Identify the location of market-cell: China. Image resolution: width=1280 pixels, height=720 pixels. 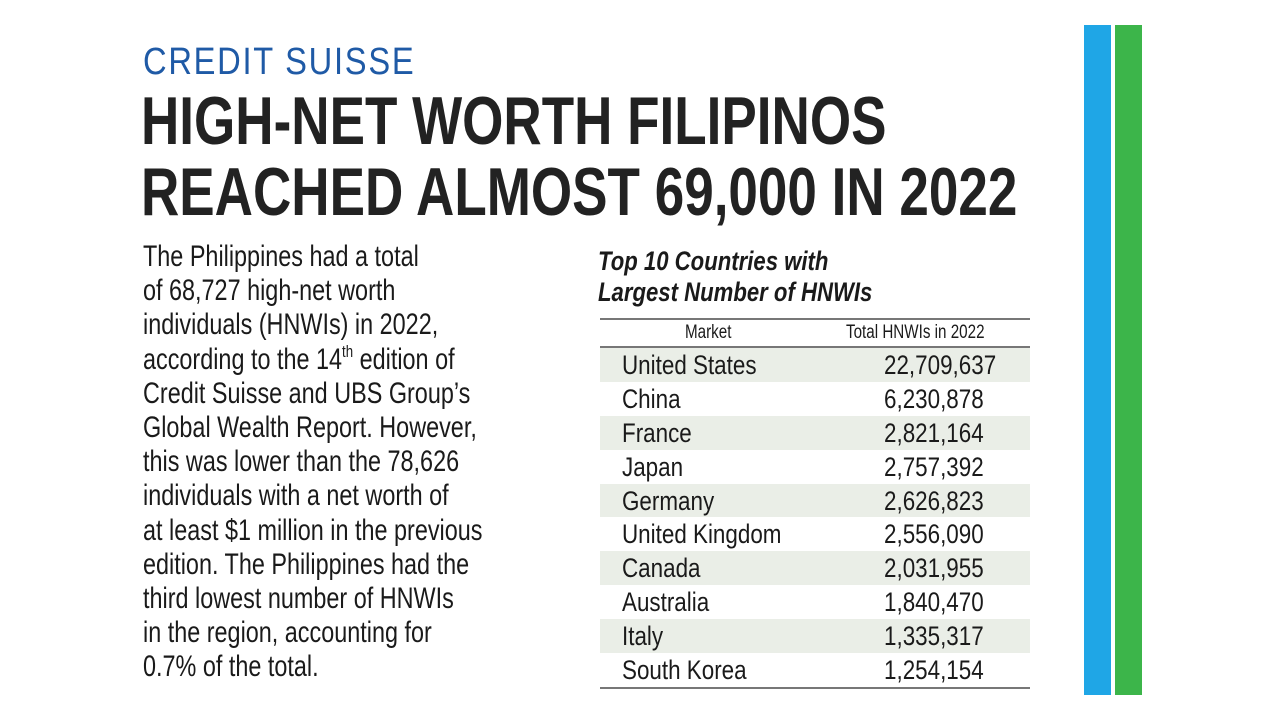
(651, 398).